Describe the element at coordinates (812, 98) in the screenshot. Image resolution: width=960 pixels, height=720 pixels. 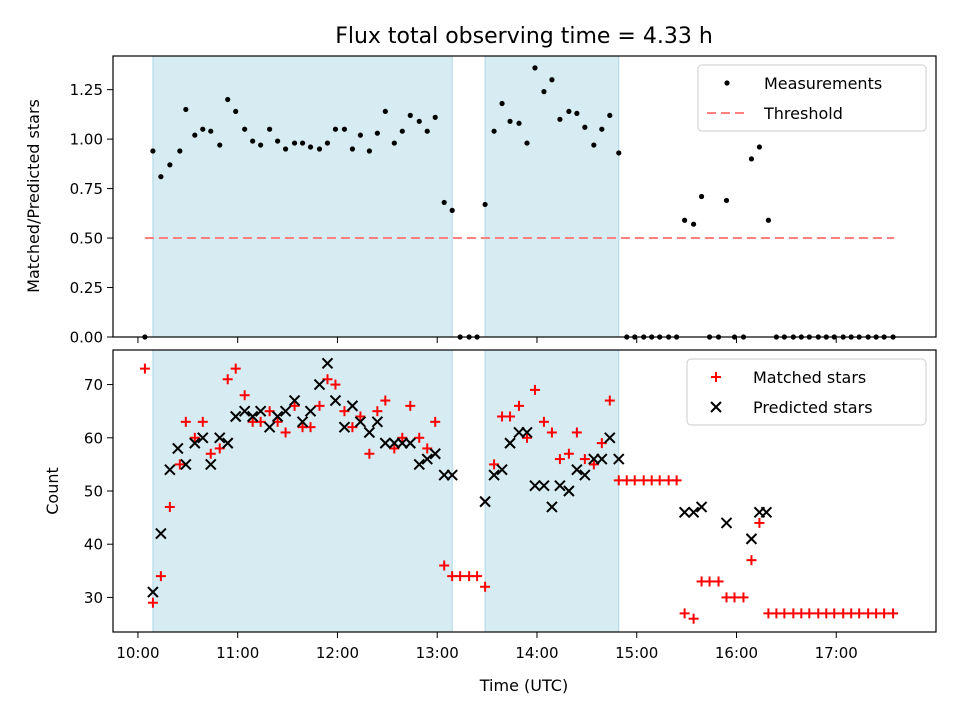
I see `ratio-legend: Measurements Threshold` at that location.